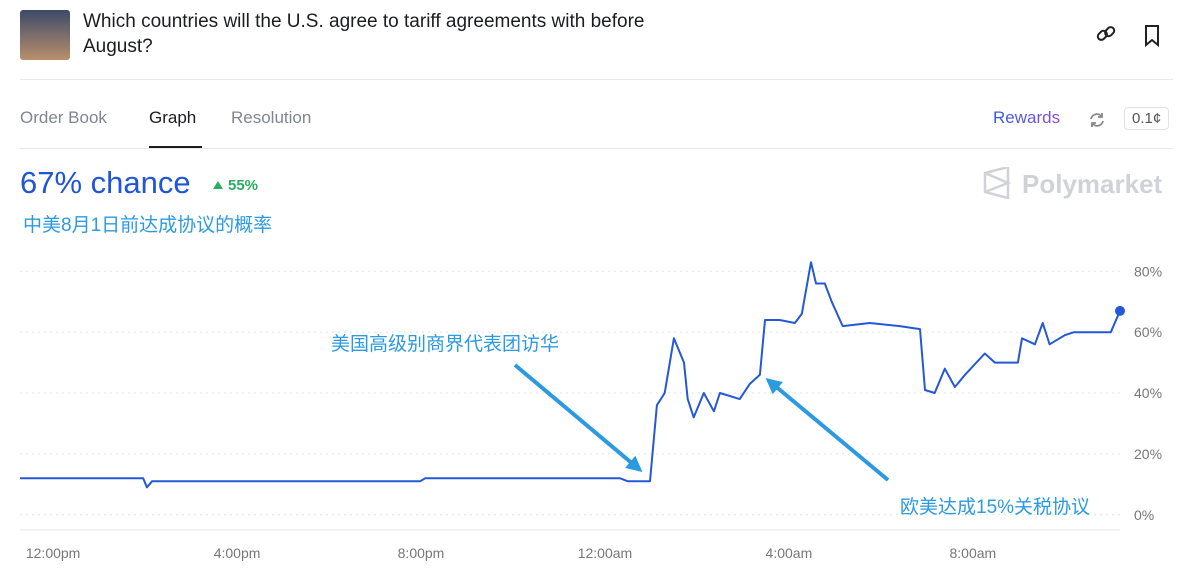  I want to click on up-arrow, so click(218, 185).